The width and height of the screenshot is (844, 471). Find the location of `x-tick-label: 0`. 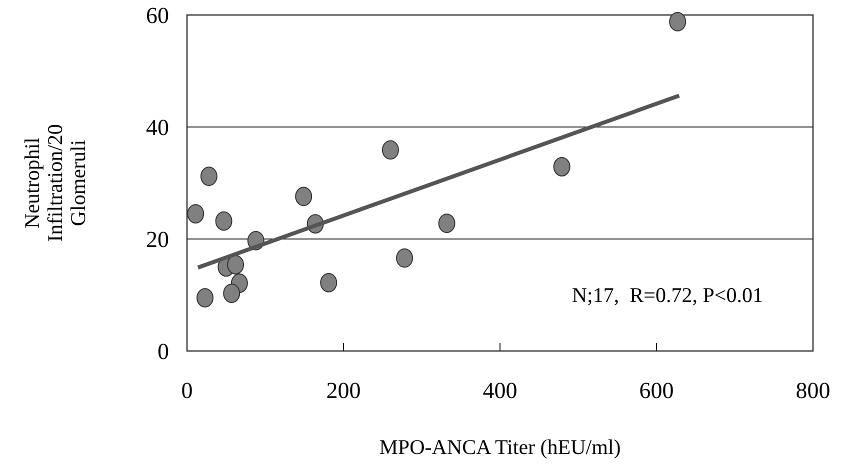

x-tick-label: 0 is located at coordinates (187, 390).